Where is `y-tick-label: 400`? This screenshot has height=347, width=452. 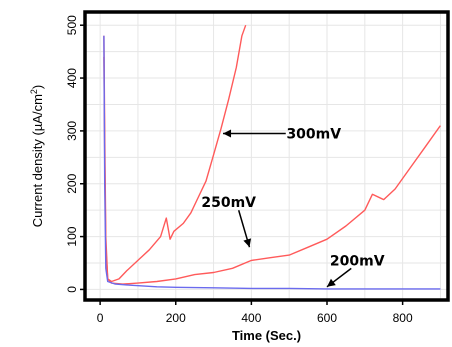 y-tick-label: 400 is located at coordinates (72, 78).